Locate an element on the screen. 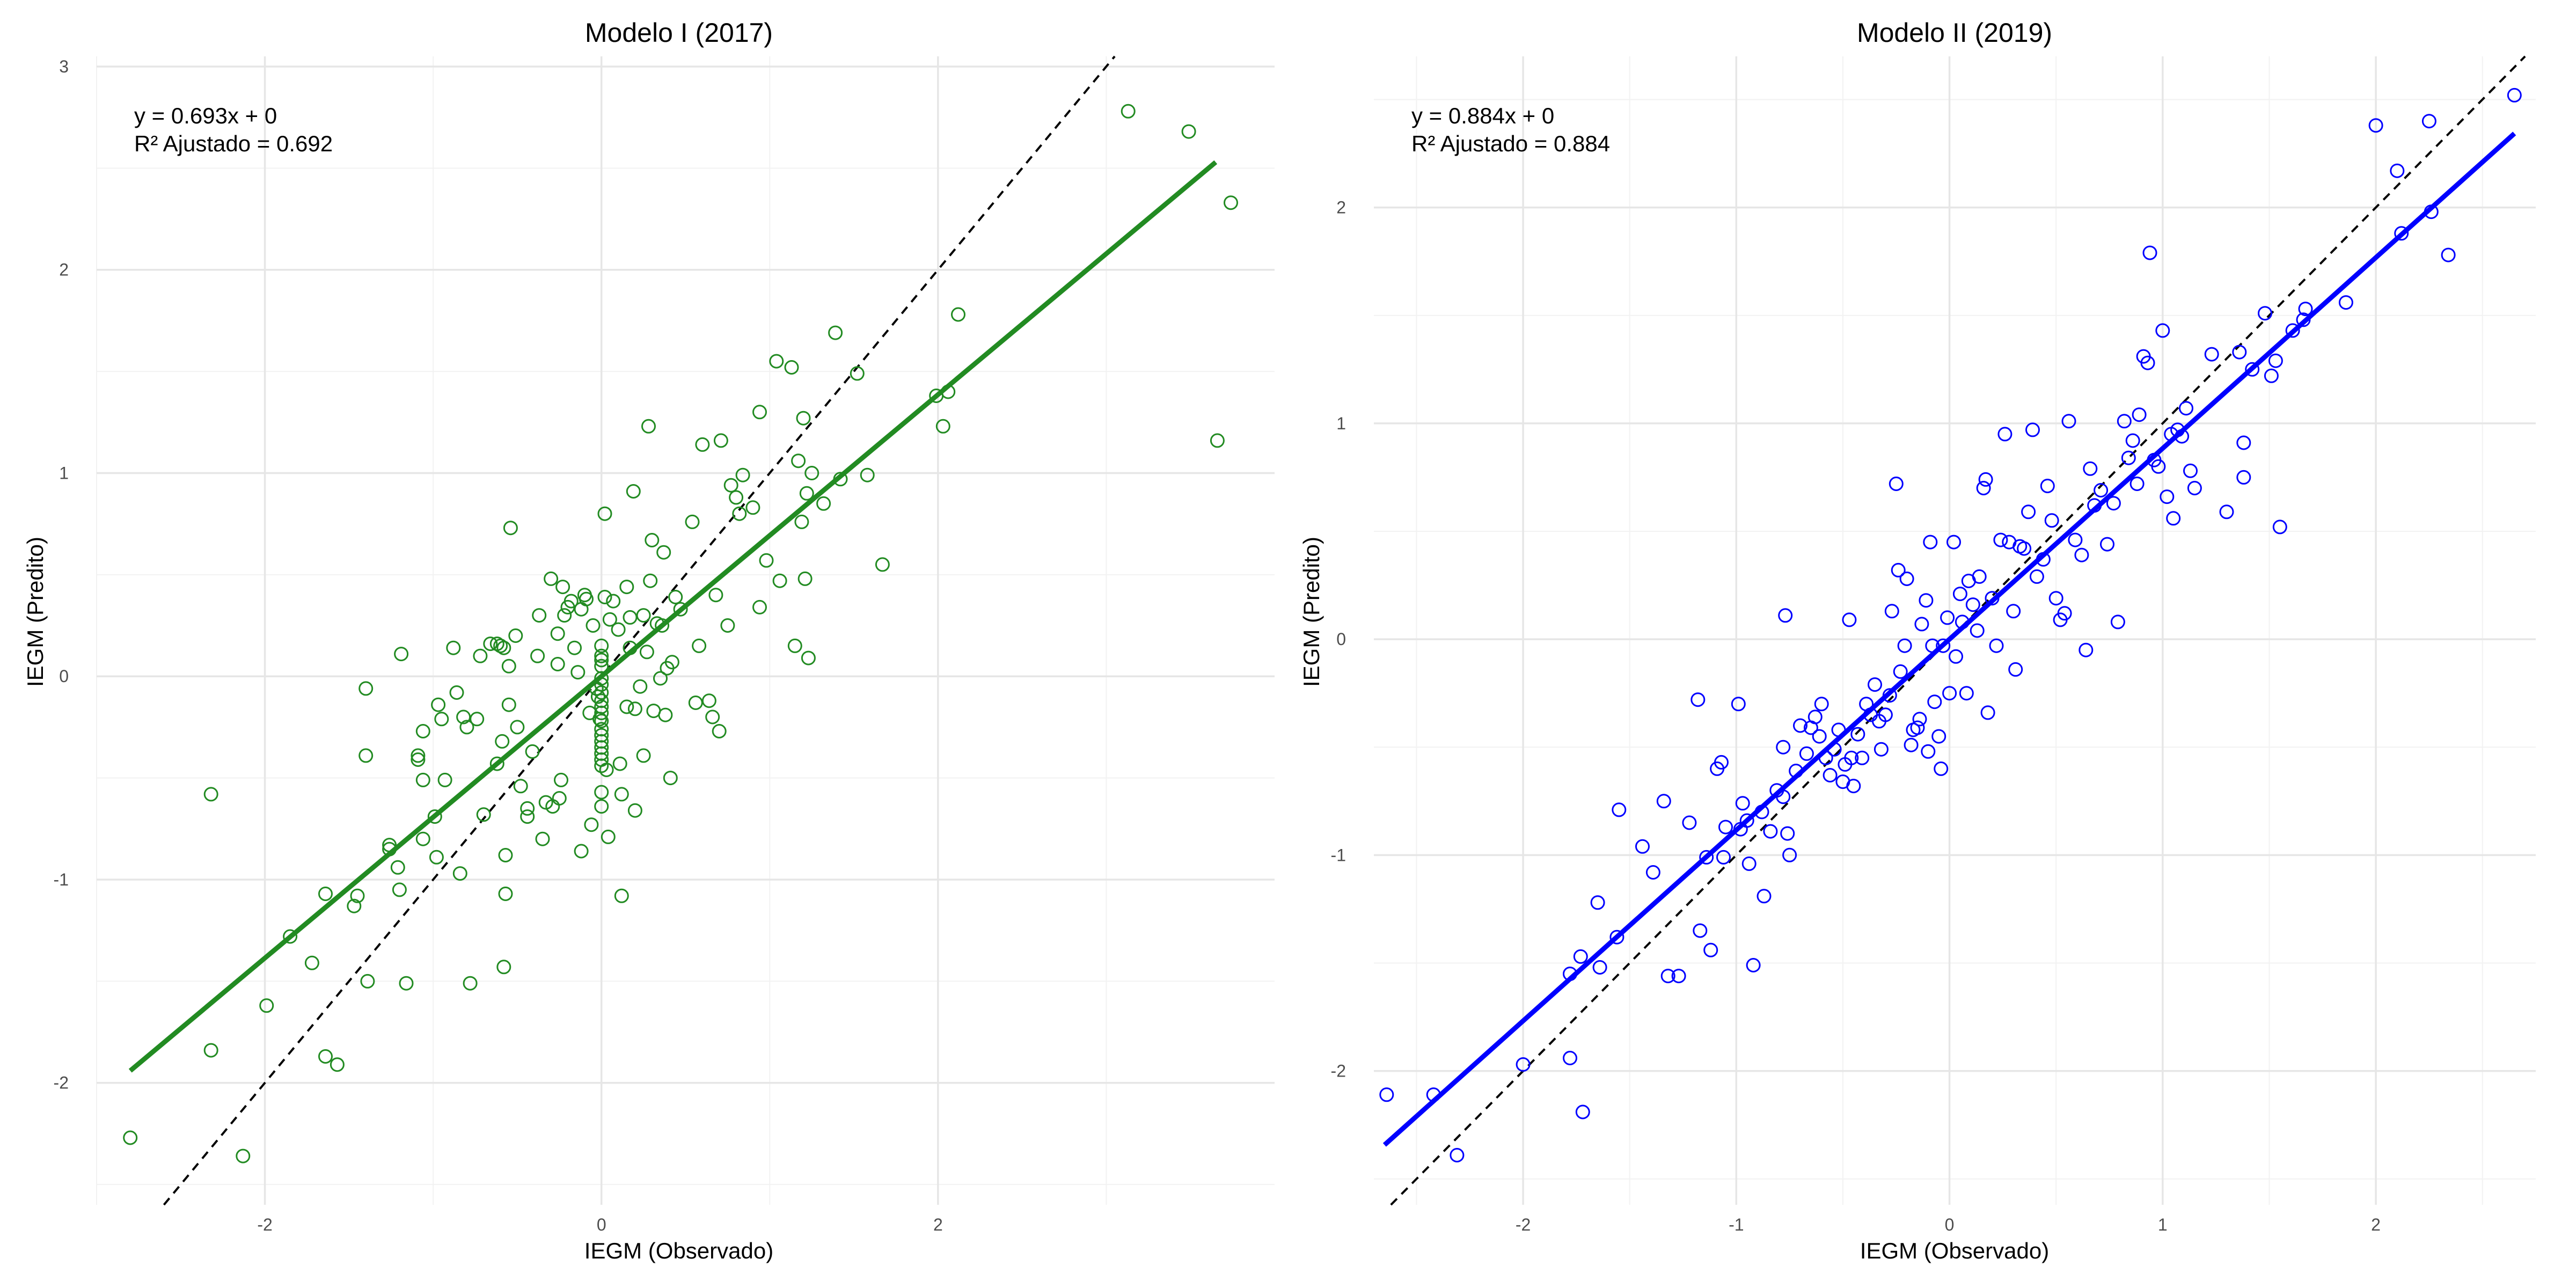  y-tick-label: -1 is located at coordinates (1338, 855).